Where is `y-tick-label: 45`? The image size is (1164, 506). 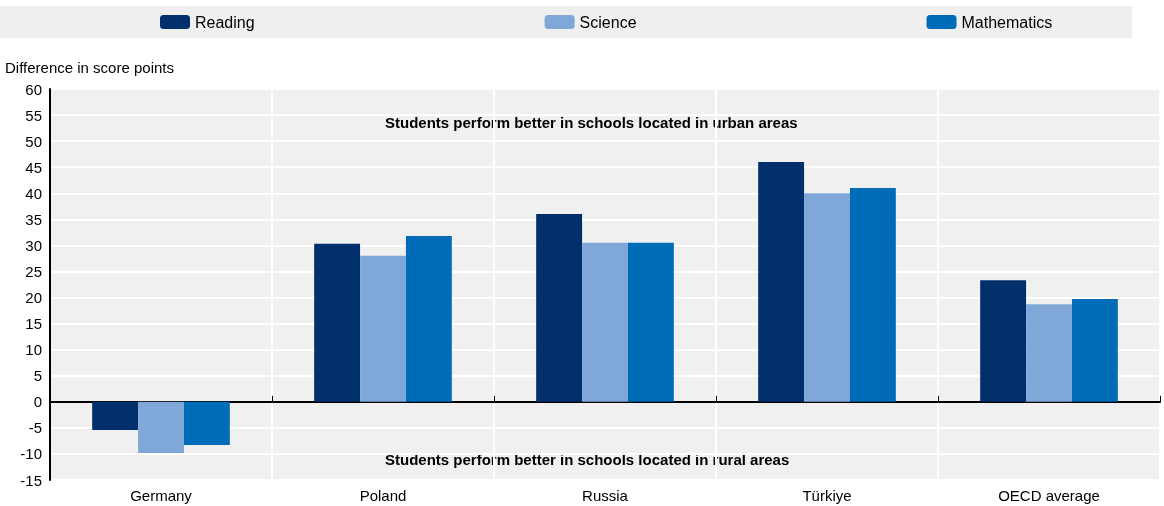 y-tick-label: 45 is located at coordinates (33, 167).